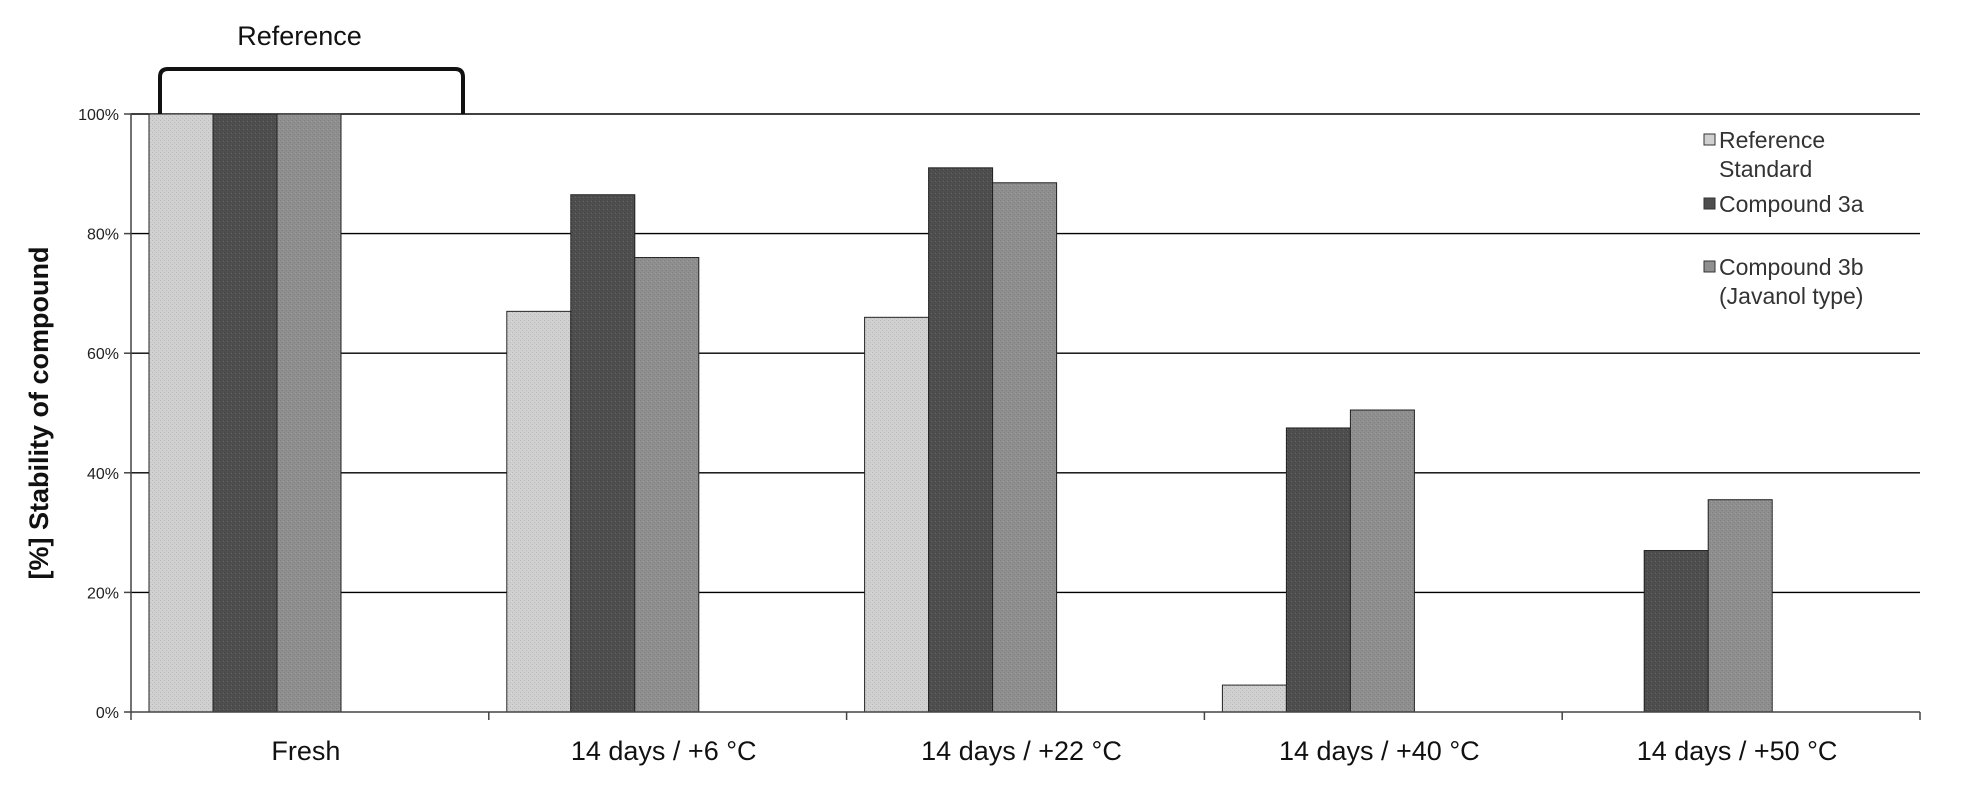 Image resolution: width=1961 pixels, height=792 pixels. Describe the element at coordinates (103, 235) in the screenshot. I see `y-tick-label: 80%` at that location.